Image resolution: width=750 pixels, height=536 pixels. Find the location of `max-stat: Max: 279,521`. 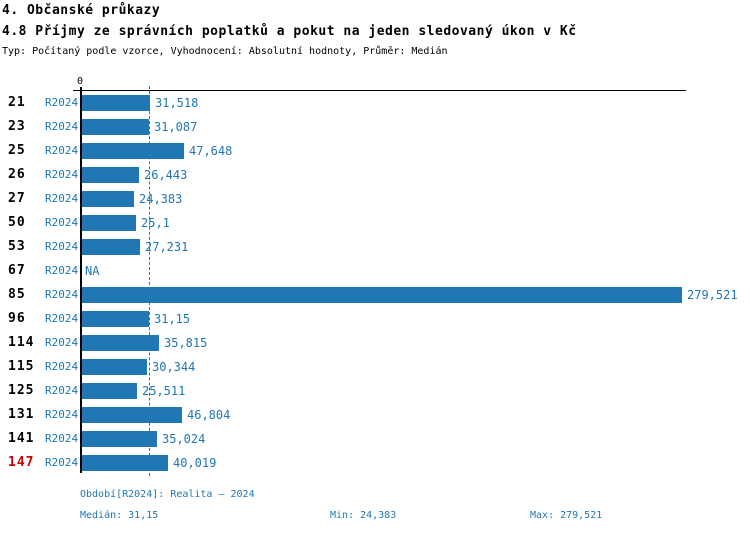

max-stat: Max: 279,521 is located at coordinates (566, 515).